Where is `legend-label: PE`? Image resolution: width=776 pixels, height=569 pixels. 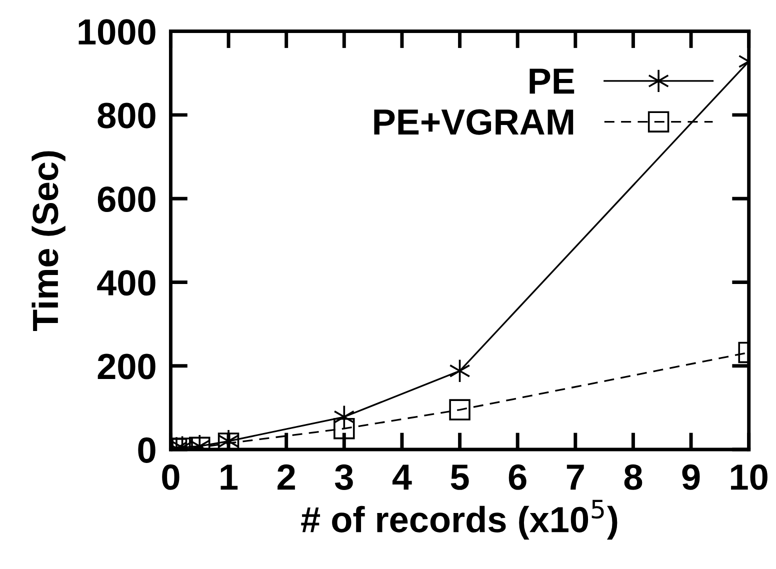
legend-label: PE is located at coordinates (552, 81).